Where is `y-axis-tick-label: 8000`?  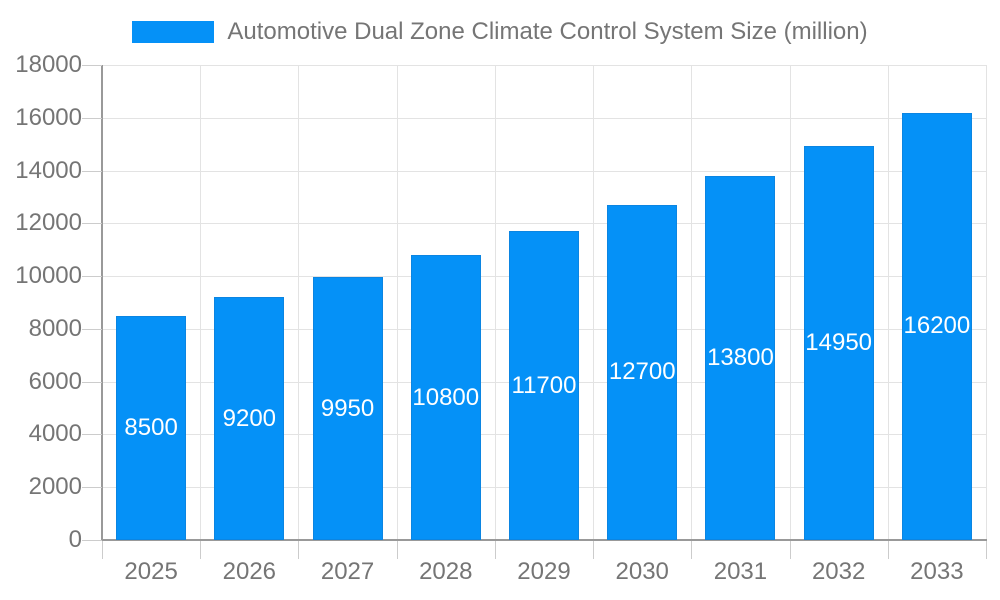 y-axis-tick-label: 8000 is located at coordinates (55, 328).